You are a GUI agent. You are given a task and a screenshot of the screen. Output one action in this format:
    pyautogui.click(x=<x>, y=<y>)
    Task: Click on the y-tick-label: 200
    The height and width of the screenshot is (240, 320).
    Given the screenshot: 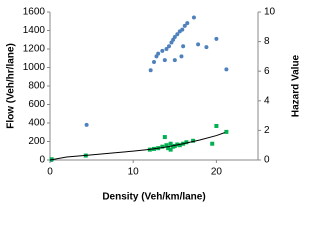 What is the action you would take?
    pyautogui.click(x=36, y=141)
    